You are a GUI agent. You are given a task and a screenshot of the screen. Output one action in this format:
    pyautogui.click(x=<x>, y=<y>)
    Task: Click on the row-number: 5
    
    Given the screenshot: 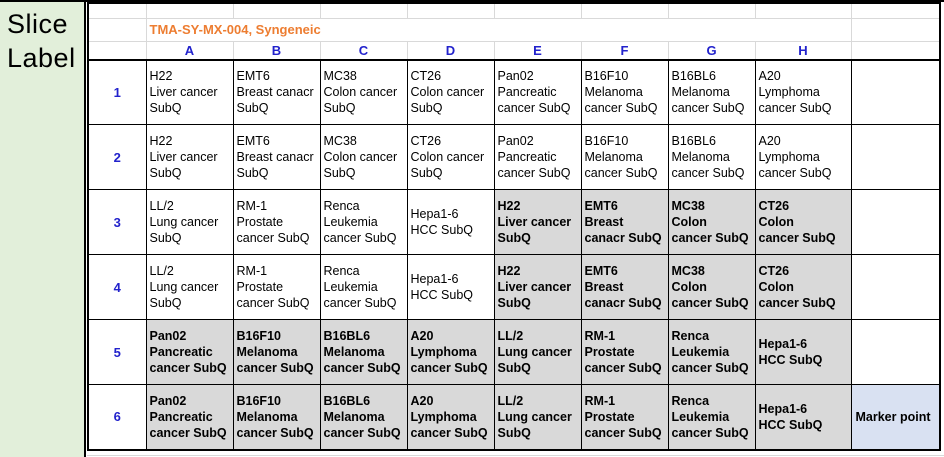 What is the action you would take?
    pyautogui.click(x=117, y=352)
    